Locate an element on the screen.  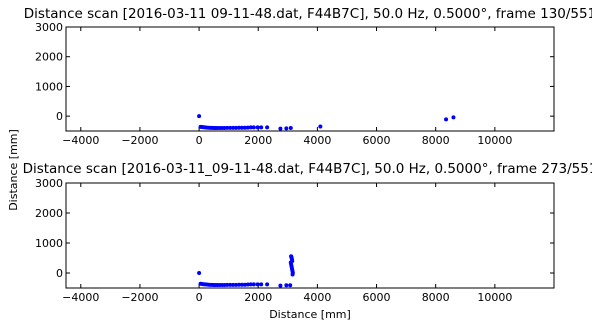
y-axis-label: Distance [mm] is located at coordinates (13, 170).